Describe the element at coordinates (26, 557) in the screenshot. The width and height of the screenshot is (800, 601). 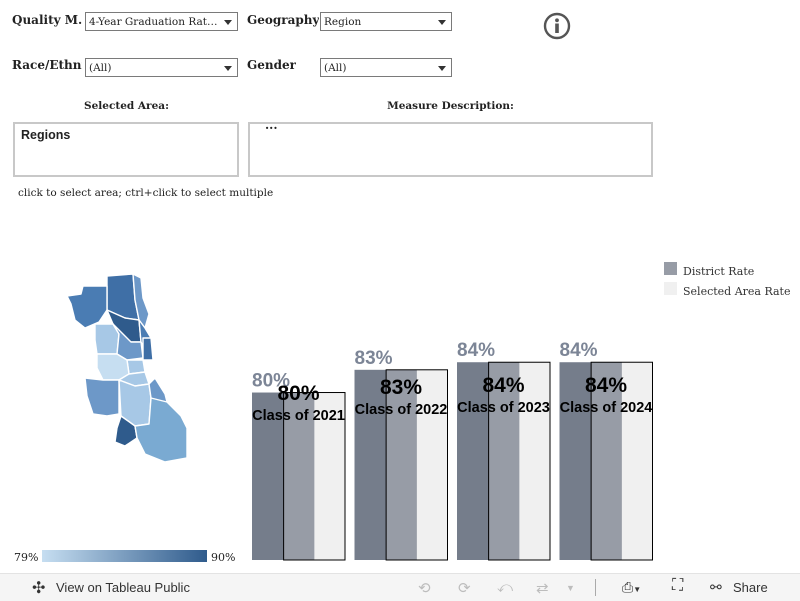
I see `map-legend-min: 79%` at that location.